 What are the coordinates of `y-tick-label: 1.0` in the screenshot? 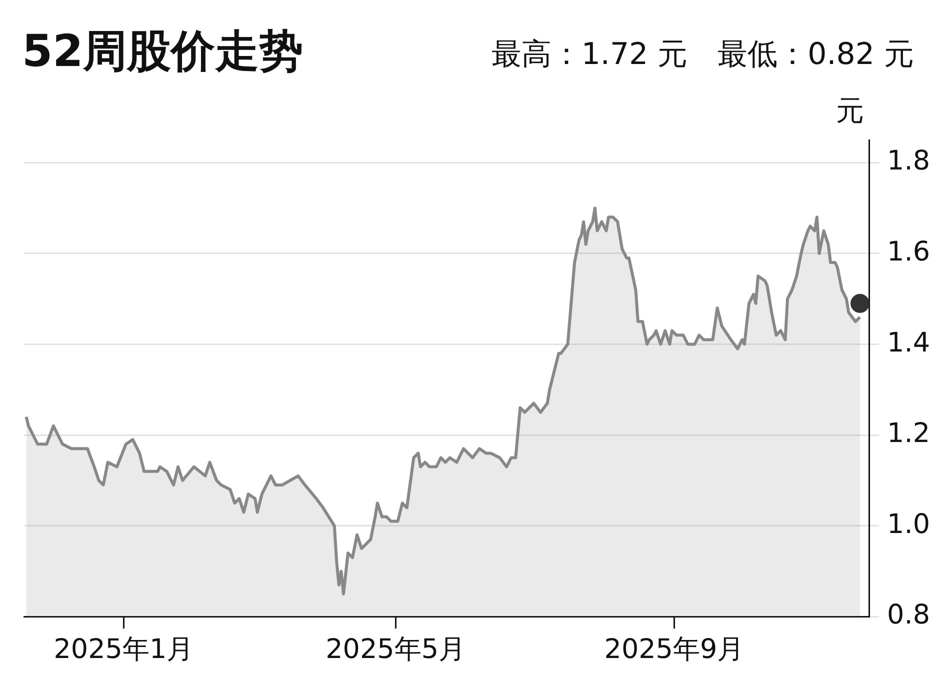 It's located at (908, 524).